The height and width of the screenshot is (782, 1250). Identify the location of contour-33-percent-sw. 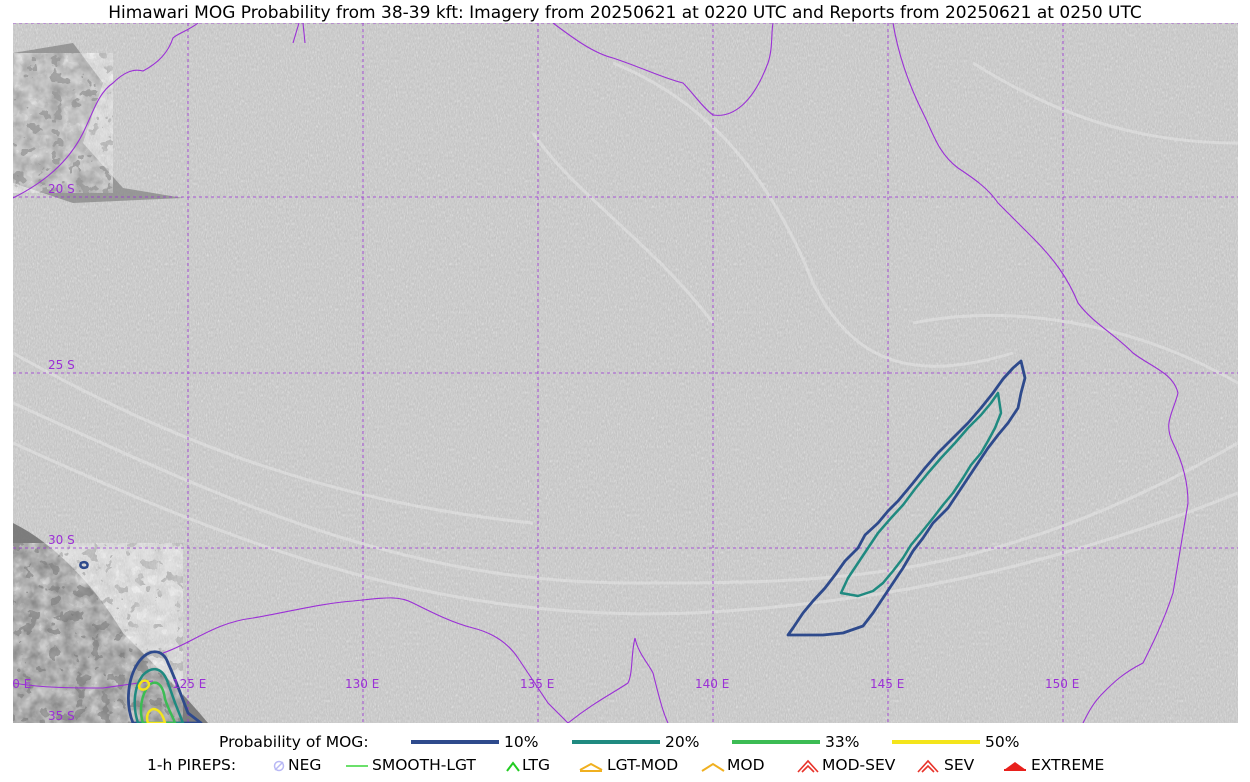
(158, 702).